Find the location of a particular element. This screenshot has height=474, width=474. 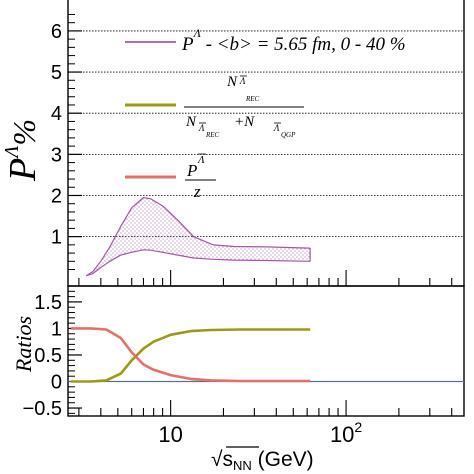

x-axis-label: √sNN (GeV) is located at coordinates (262, 459).